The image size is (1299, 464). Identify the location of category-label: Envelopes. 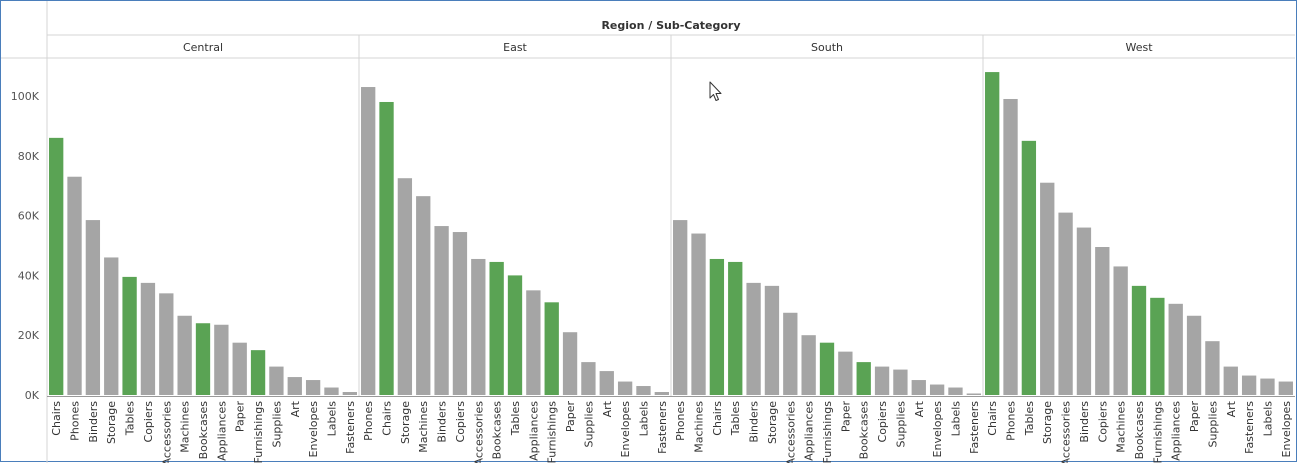
(1286, 429).